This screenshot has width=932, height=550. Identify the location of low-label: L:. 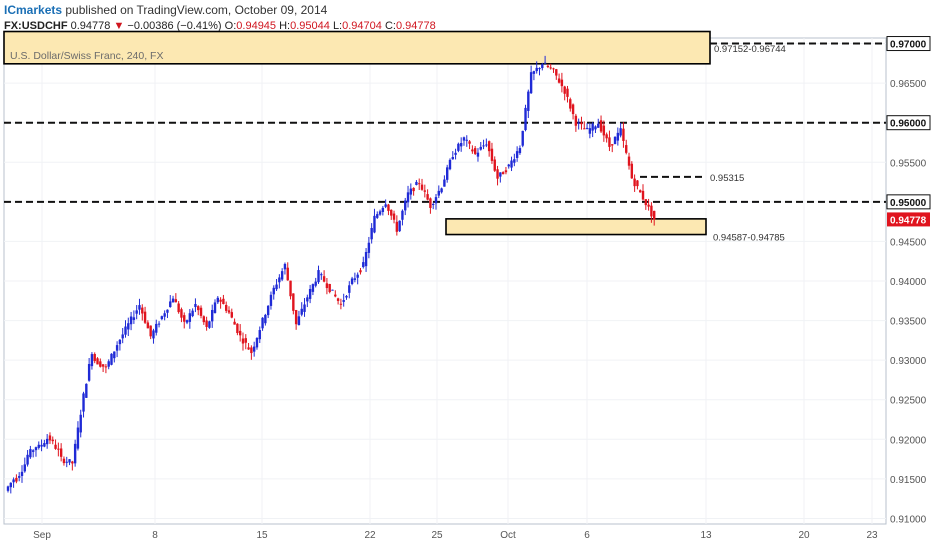
(337, 26).